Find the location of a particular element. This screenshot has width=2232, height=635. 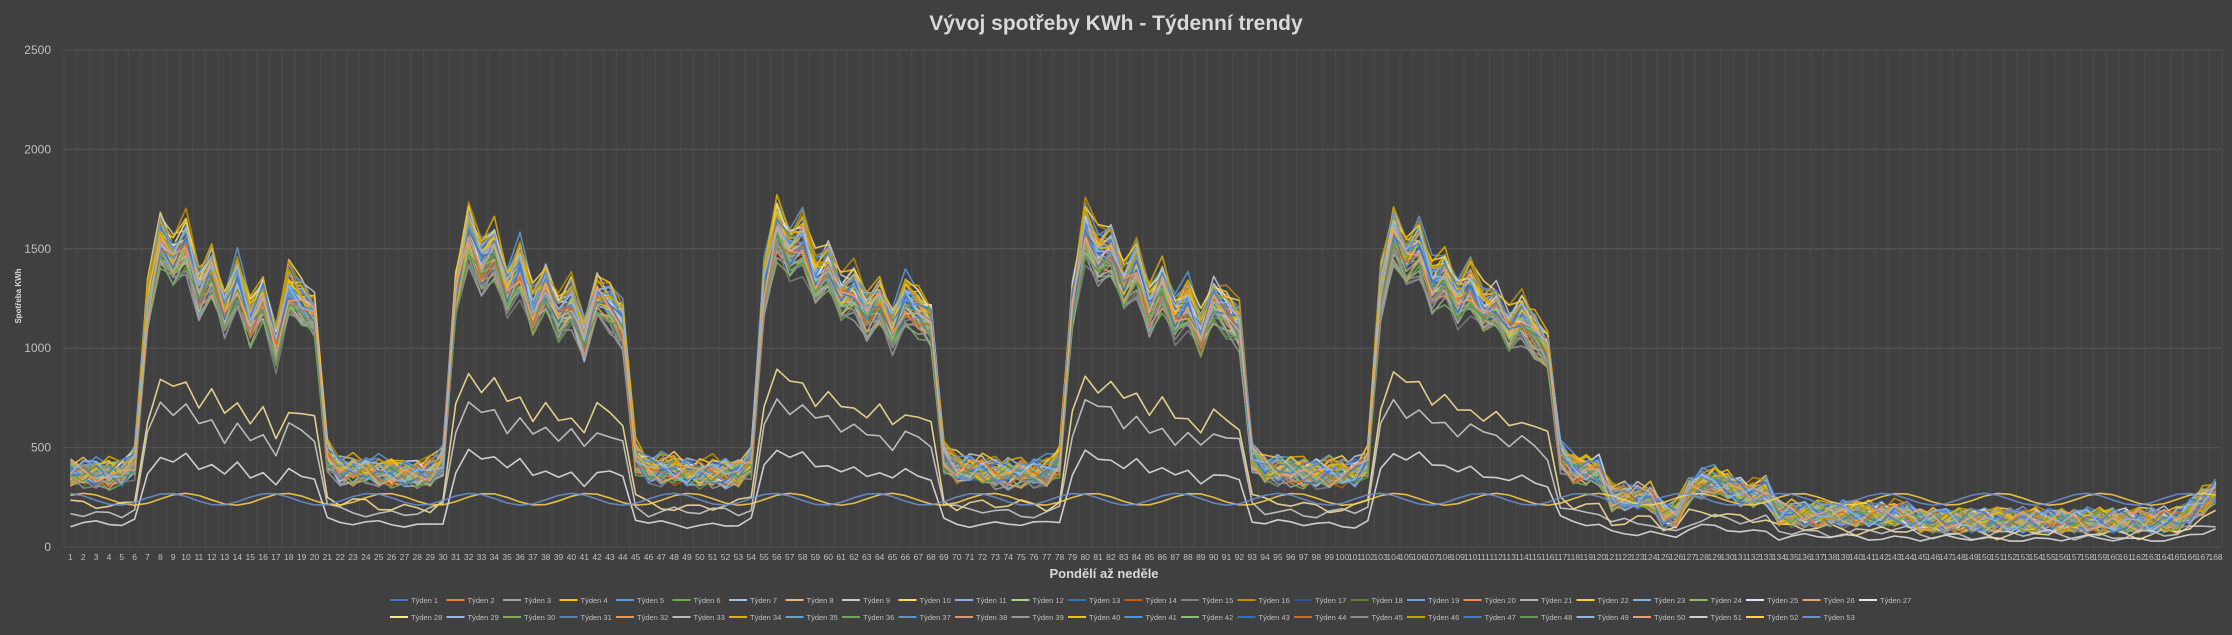

y-tick-label: 1000 is located at coordinates (37, 348).